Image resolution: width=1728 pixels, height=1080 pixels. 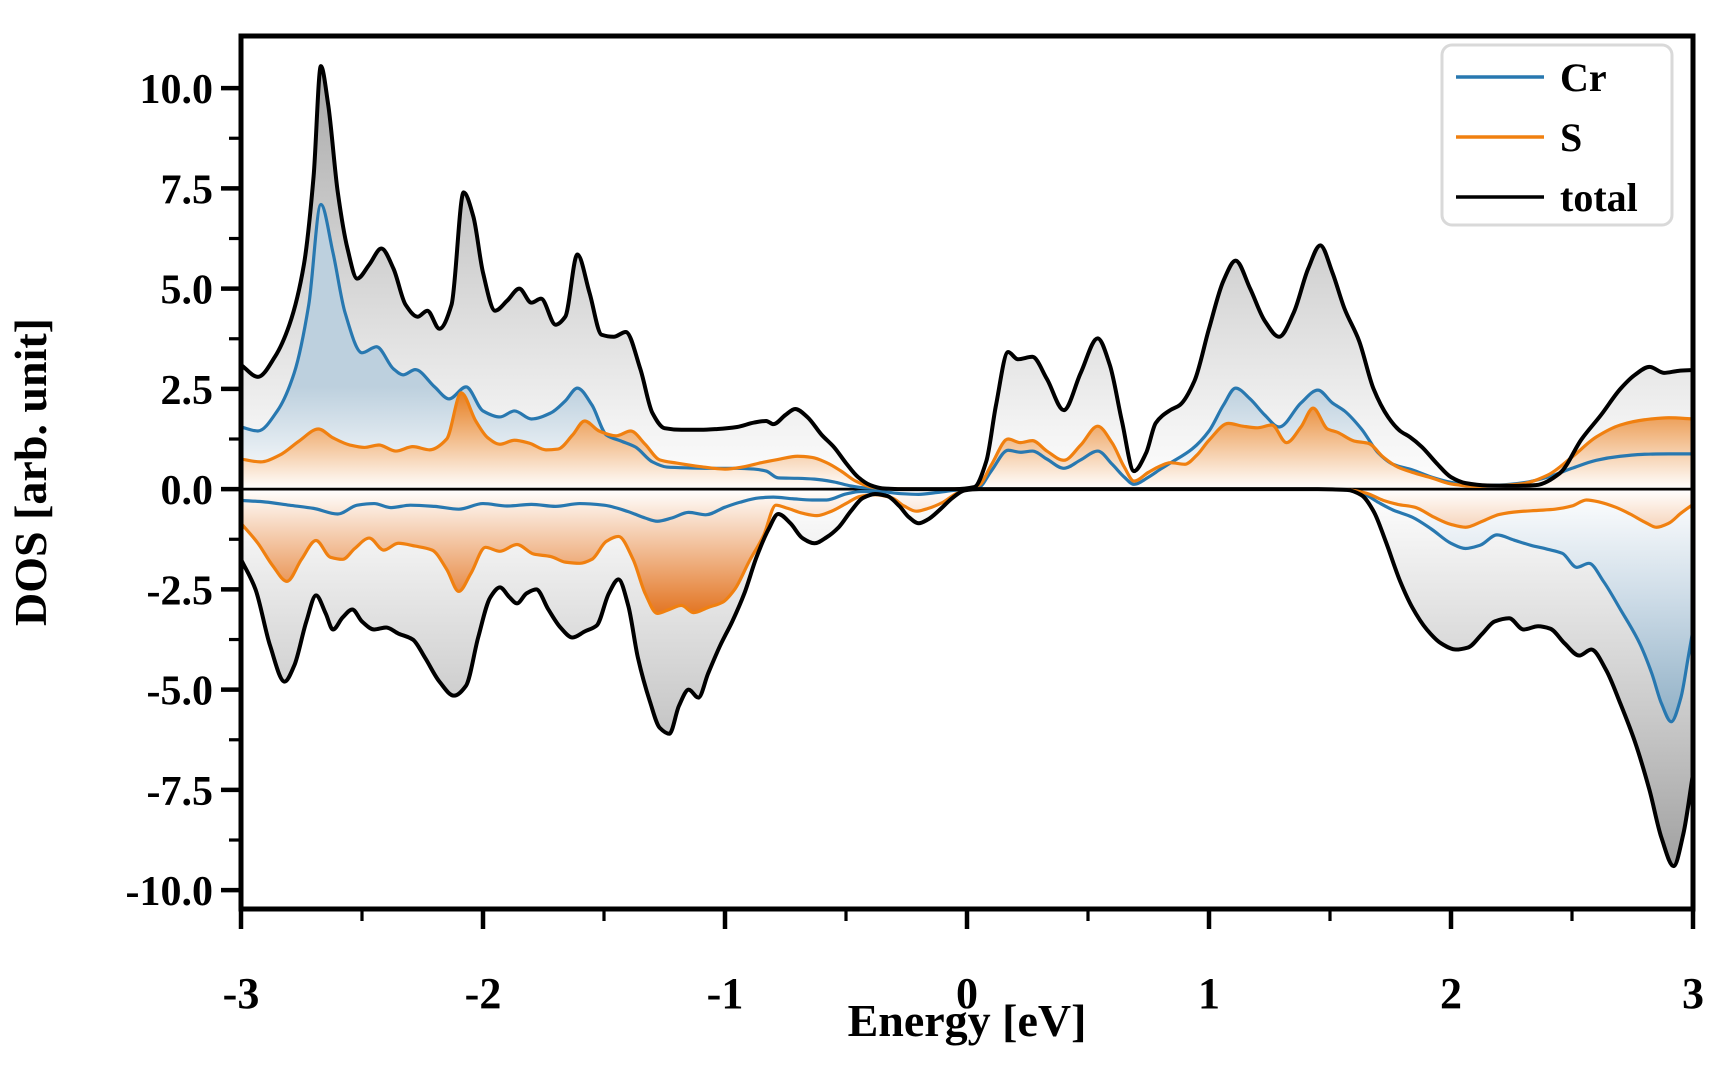 I want to click on fill-s-up, so click(x=967, y=441).